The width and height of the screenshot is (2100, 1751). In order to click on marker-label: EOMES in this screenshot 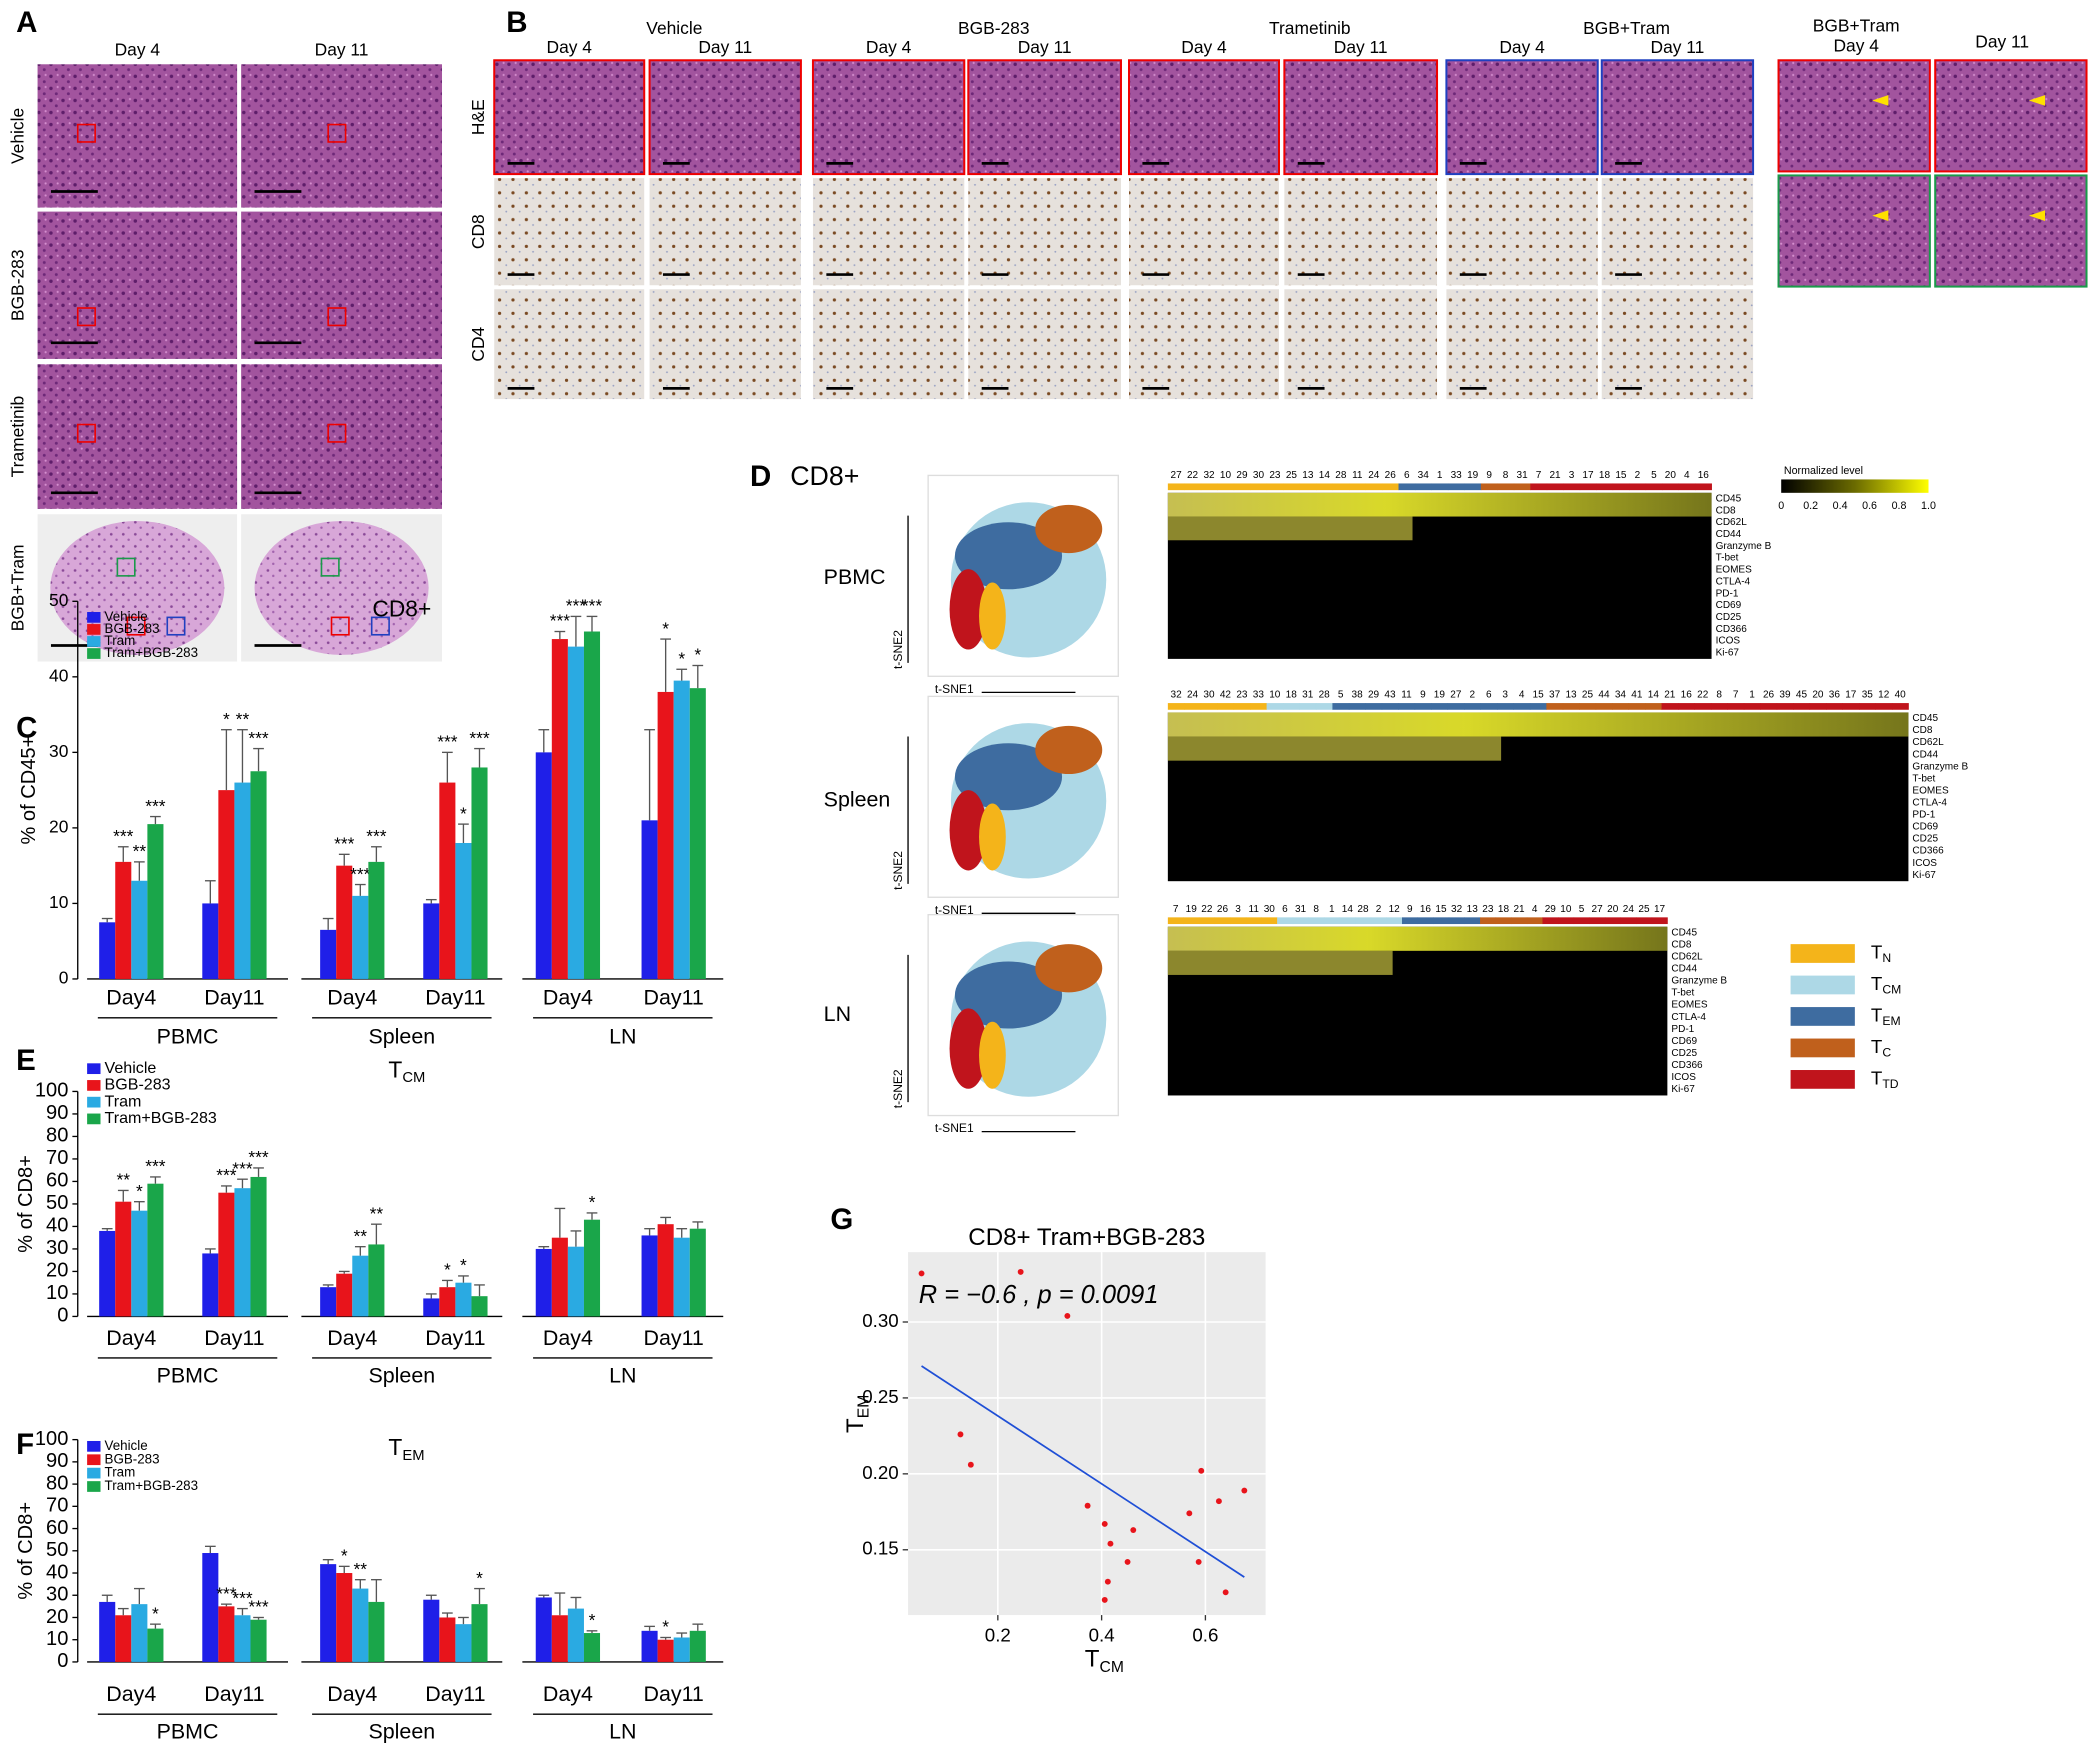, I will do `click(1734, 570)`.